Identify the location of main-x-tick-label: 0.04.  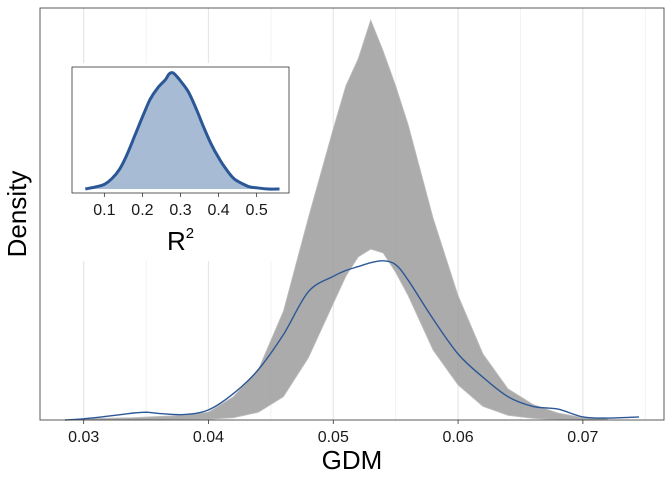
(208, 437).